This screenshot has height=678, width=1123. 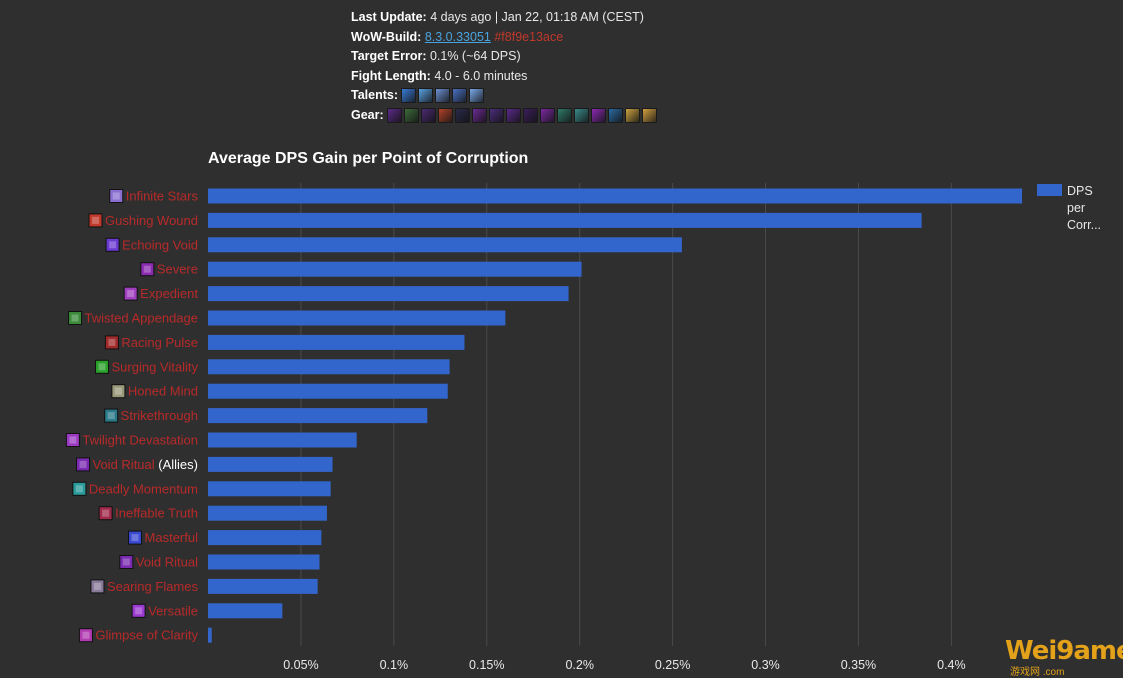 I want to click on x-tick-label: 0.15%, so click(x=486, y=665).